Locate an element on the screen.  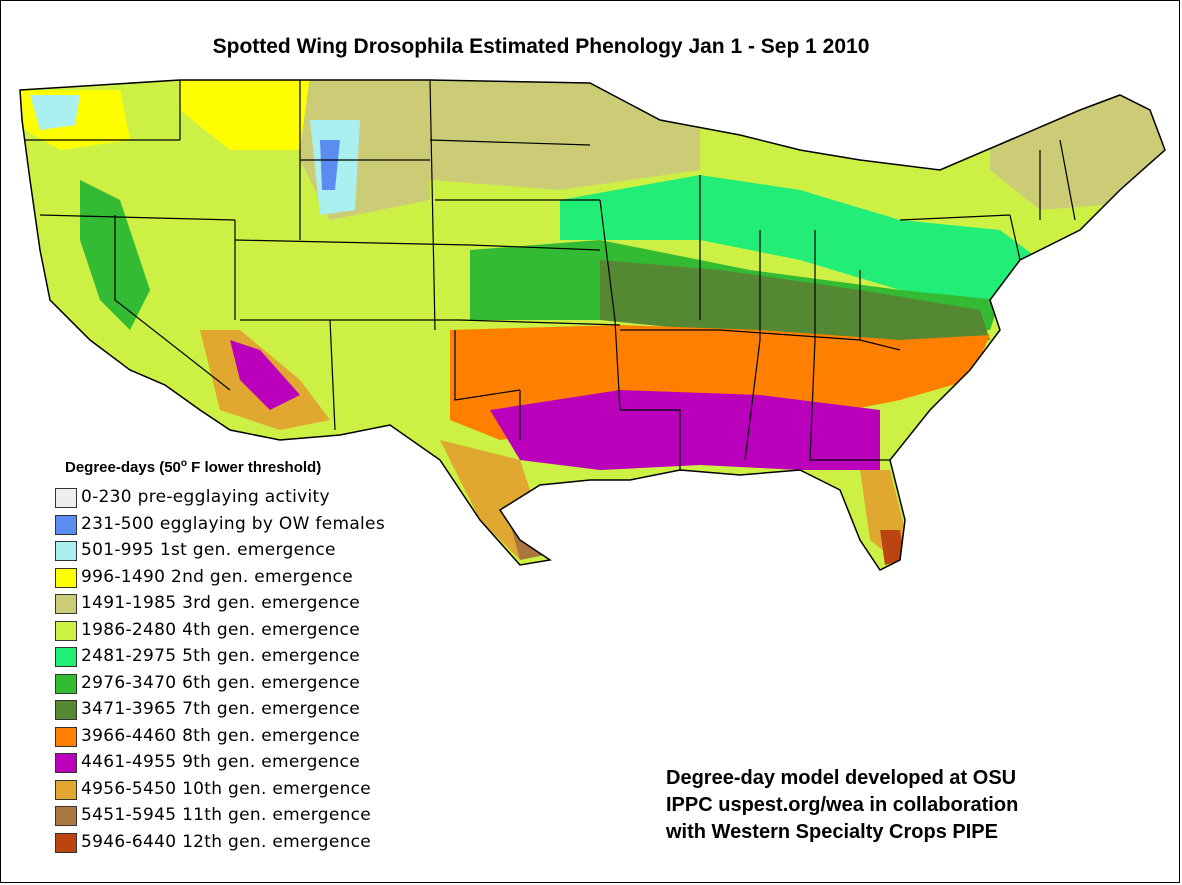
legend-label: 3966-4460 8th gen. emergence is located at coordinates (220, 735).